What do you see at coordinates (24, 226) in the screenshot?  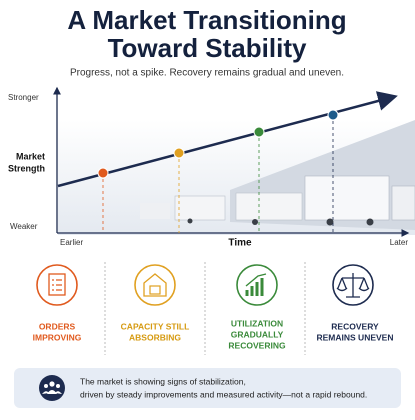 I see `y-bottom-label: Weaker` at bounding box center [24, 226].